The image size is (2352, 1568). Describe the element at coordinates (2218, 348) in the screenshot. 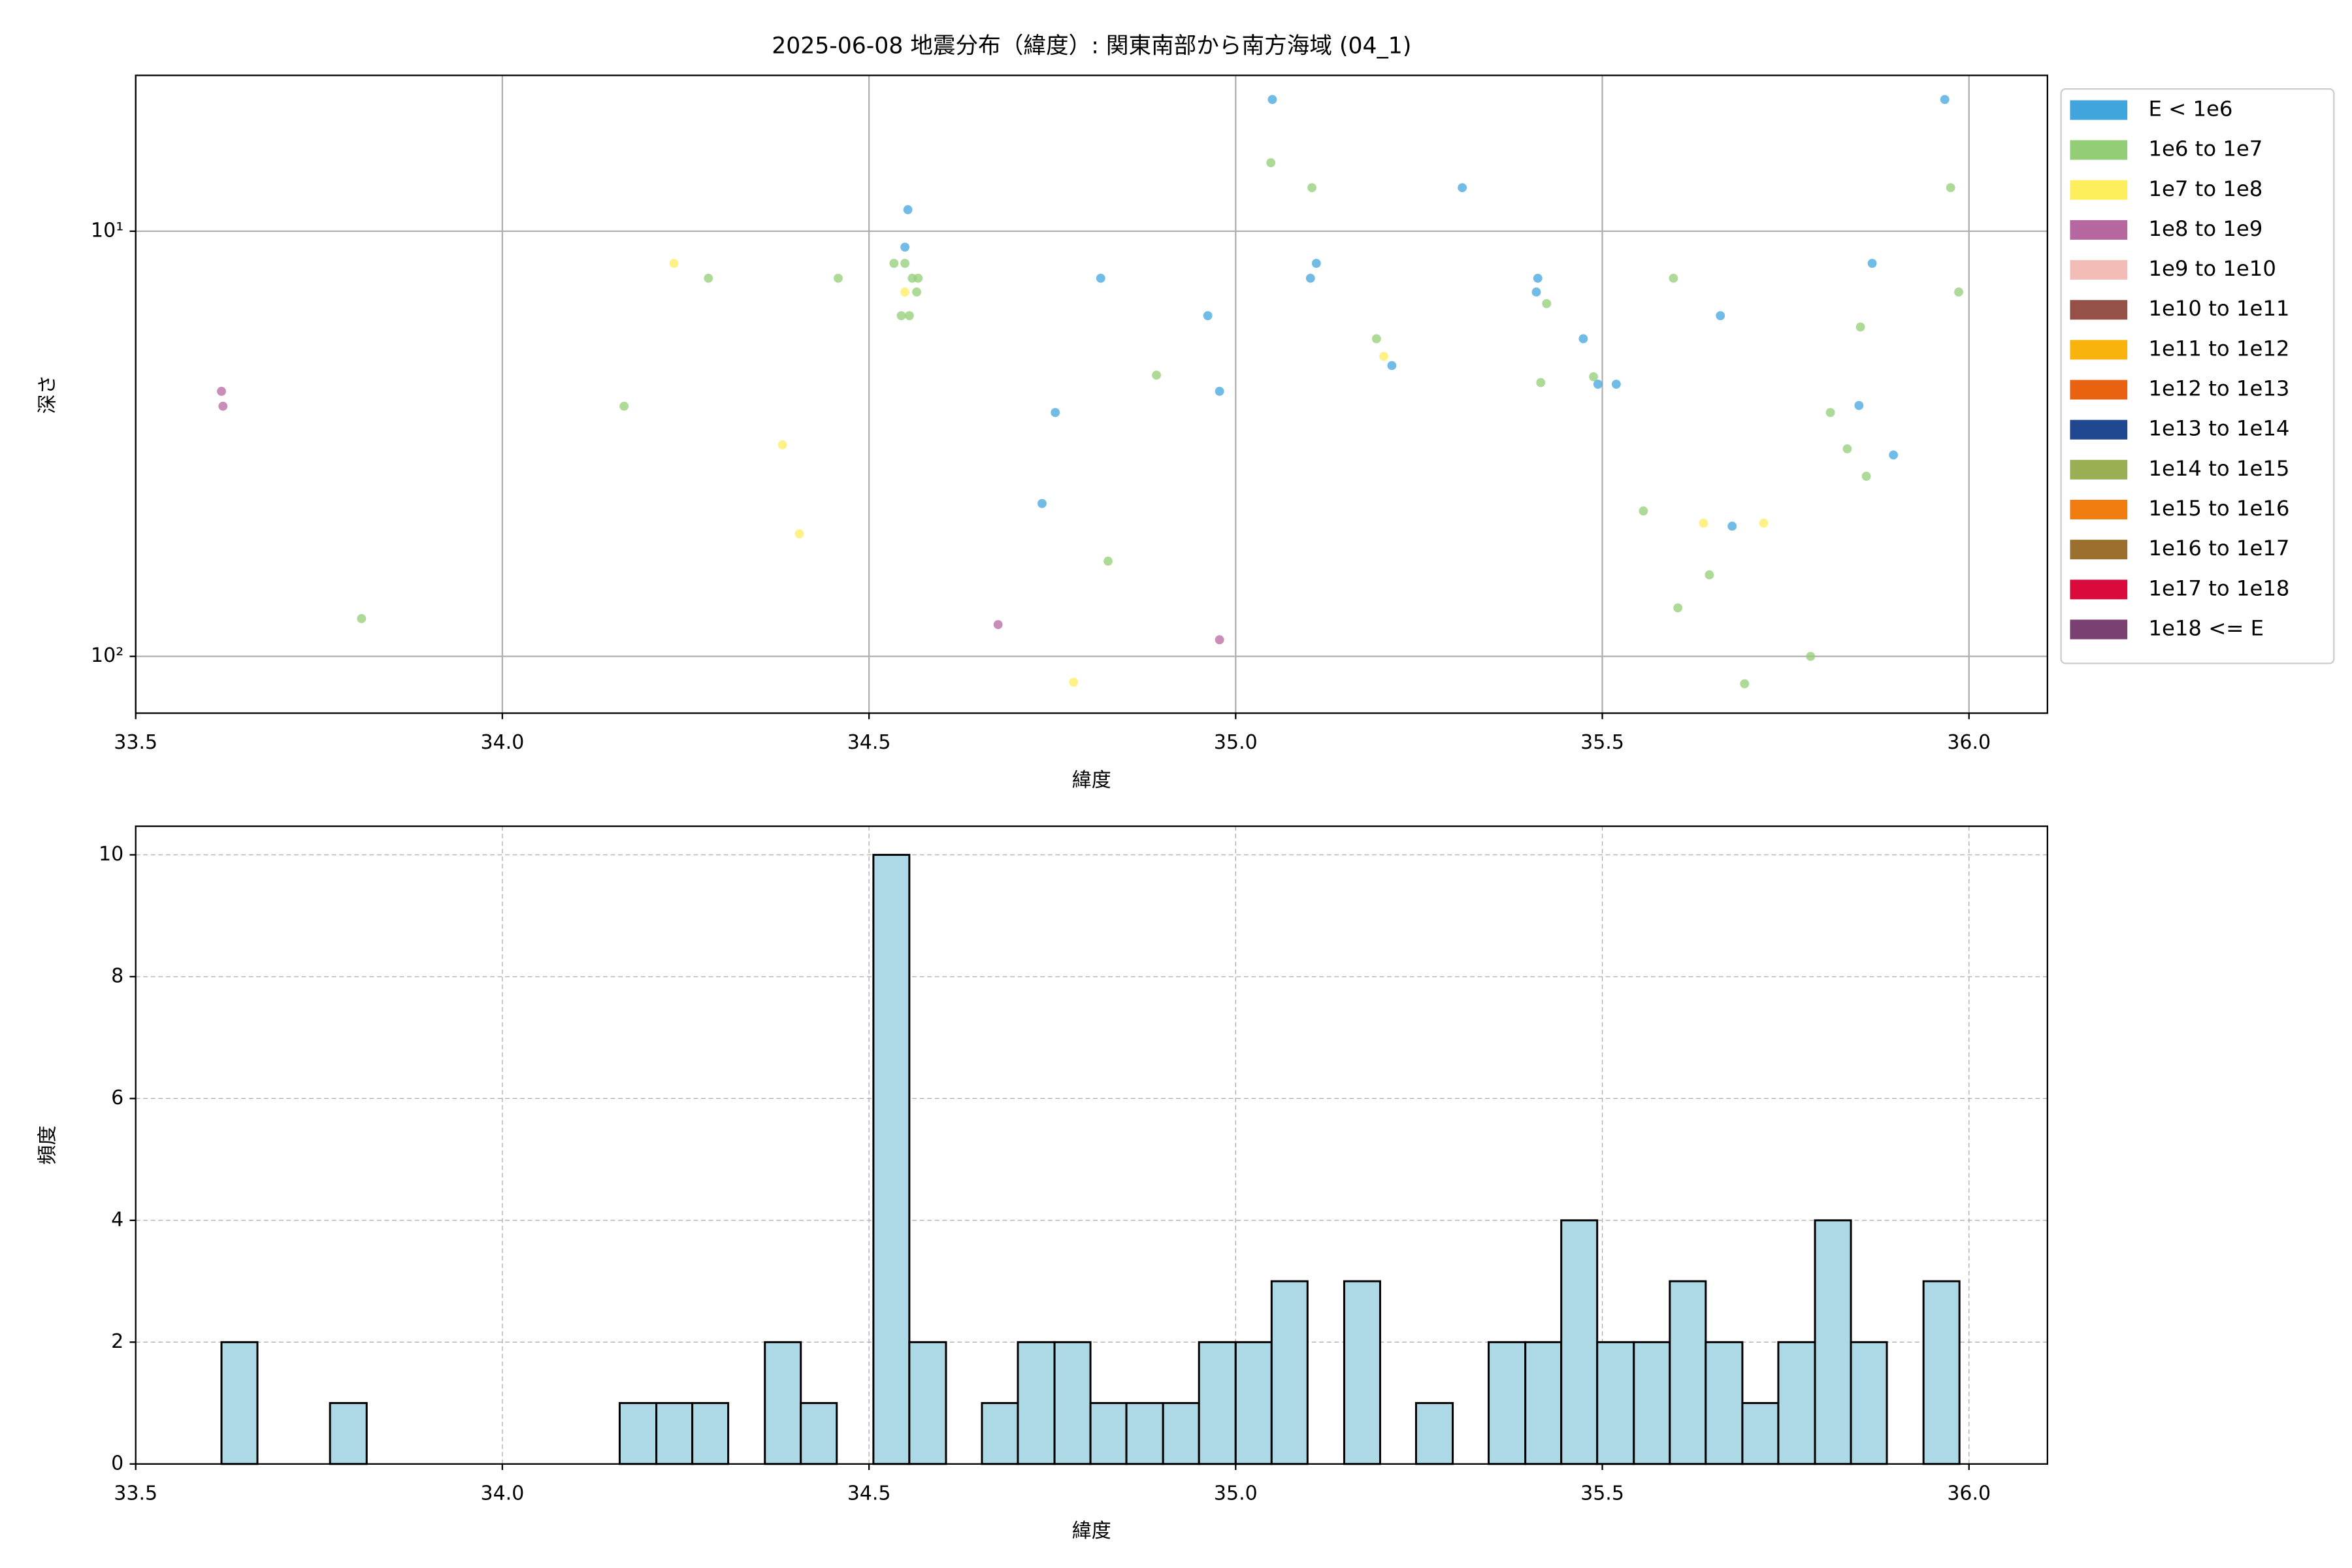

I see `legend-label: 1e11 to 1e12` at that location.